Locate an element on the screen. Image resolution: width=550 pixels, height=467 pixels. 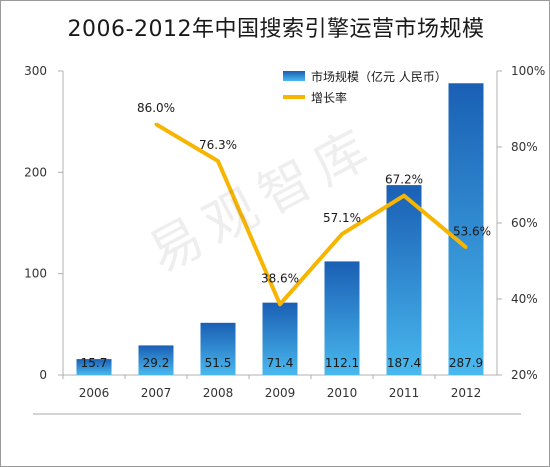
bottom-divider is located at coordinates (277, 414).